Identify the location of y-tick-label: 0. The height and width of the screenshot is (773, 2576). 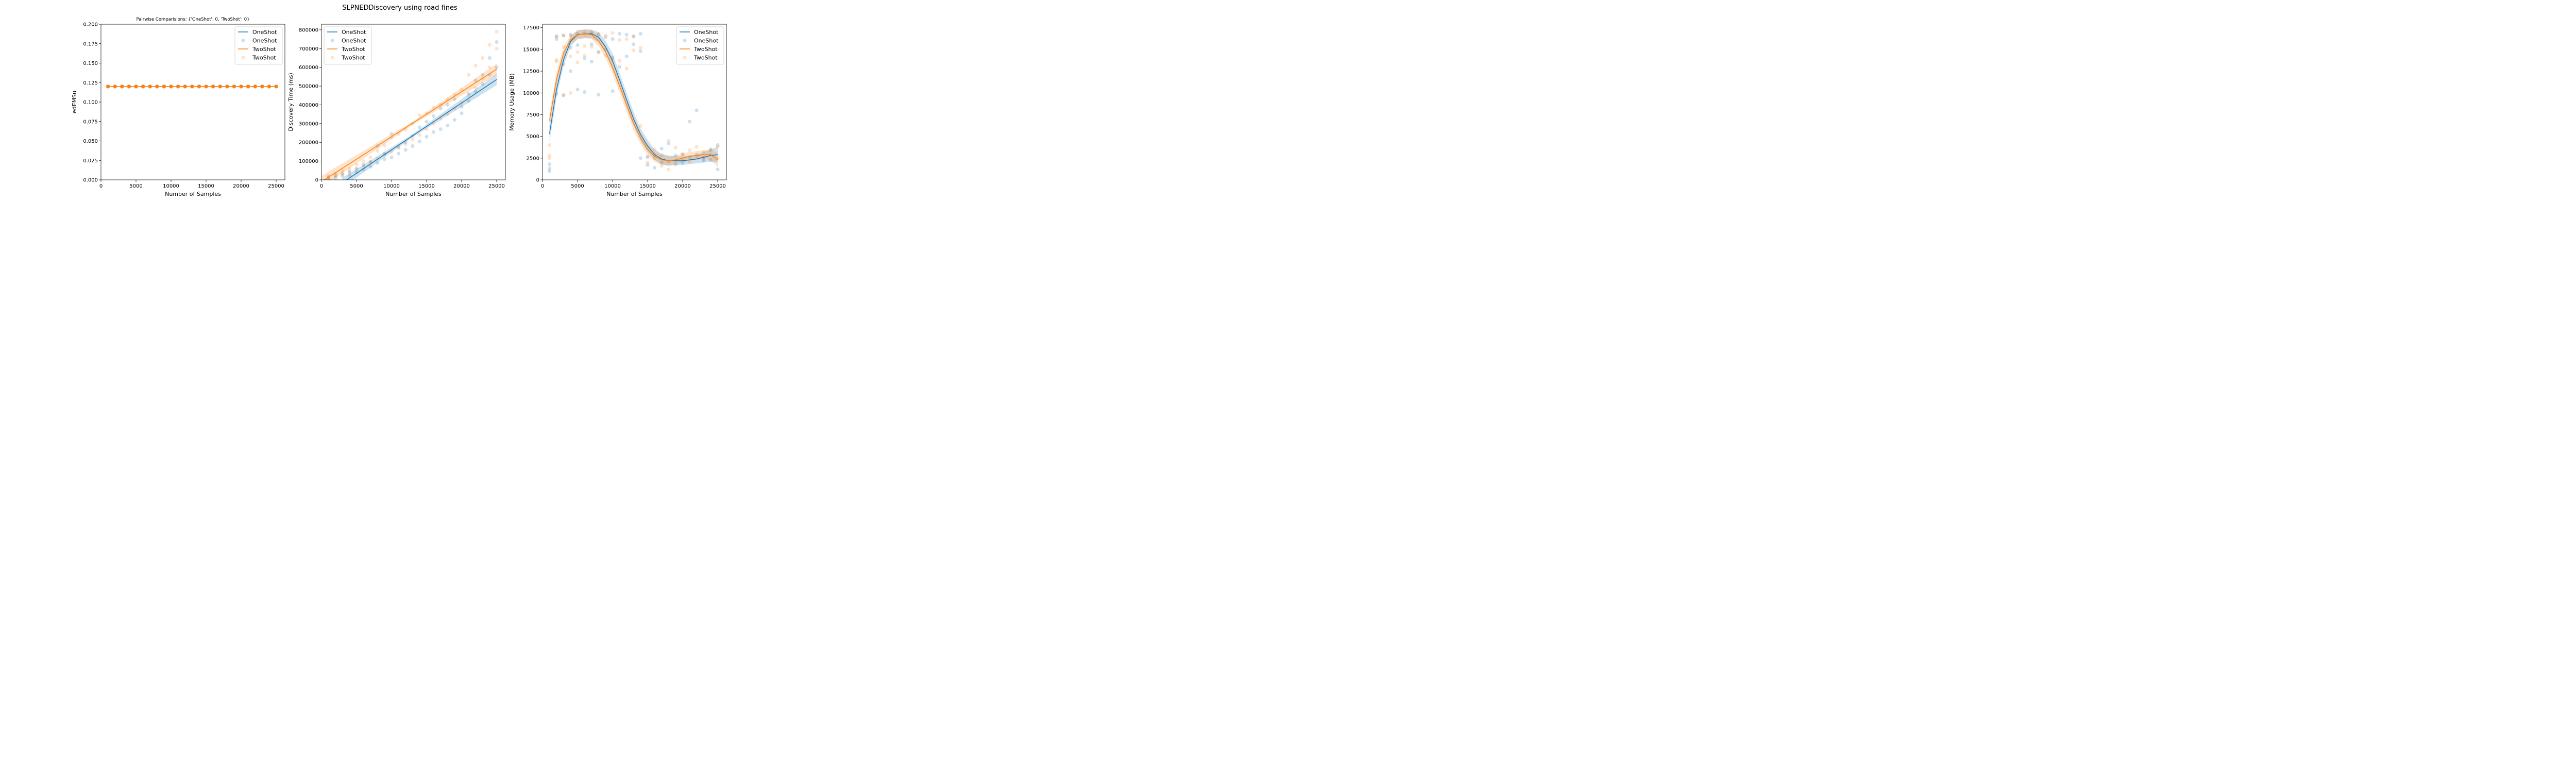
(537, 180).